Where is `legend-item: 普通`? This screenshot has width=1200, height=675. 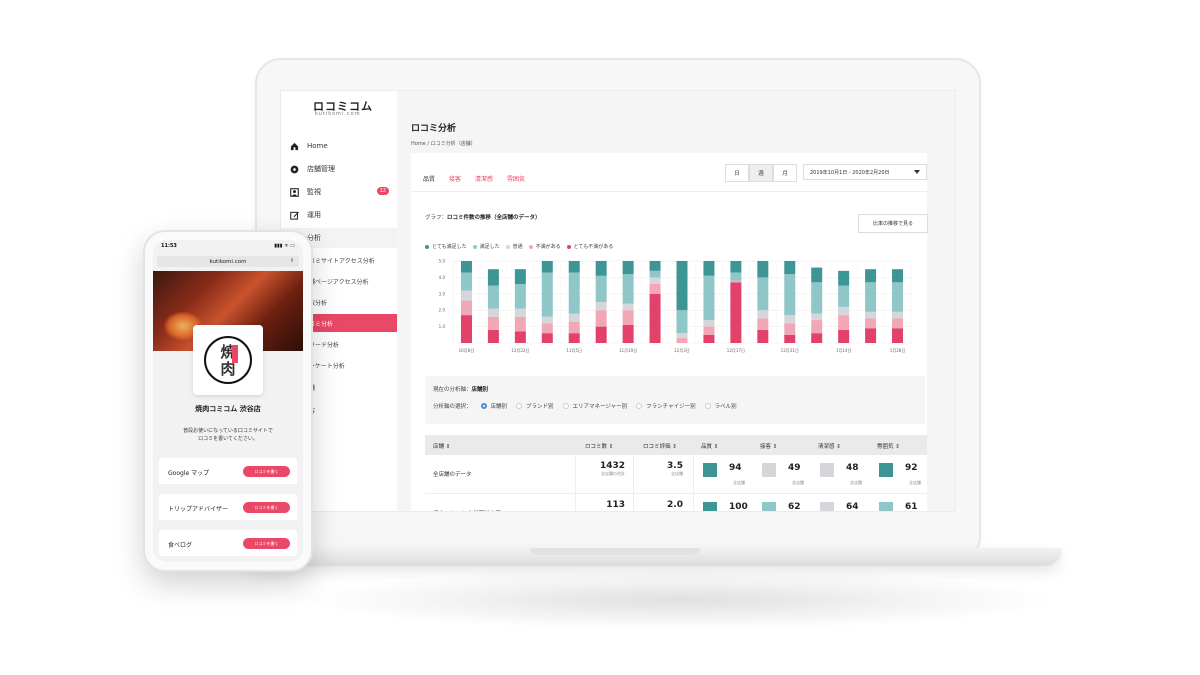 legend-item: 普通 is located at coordinates (514, 246).